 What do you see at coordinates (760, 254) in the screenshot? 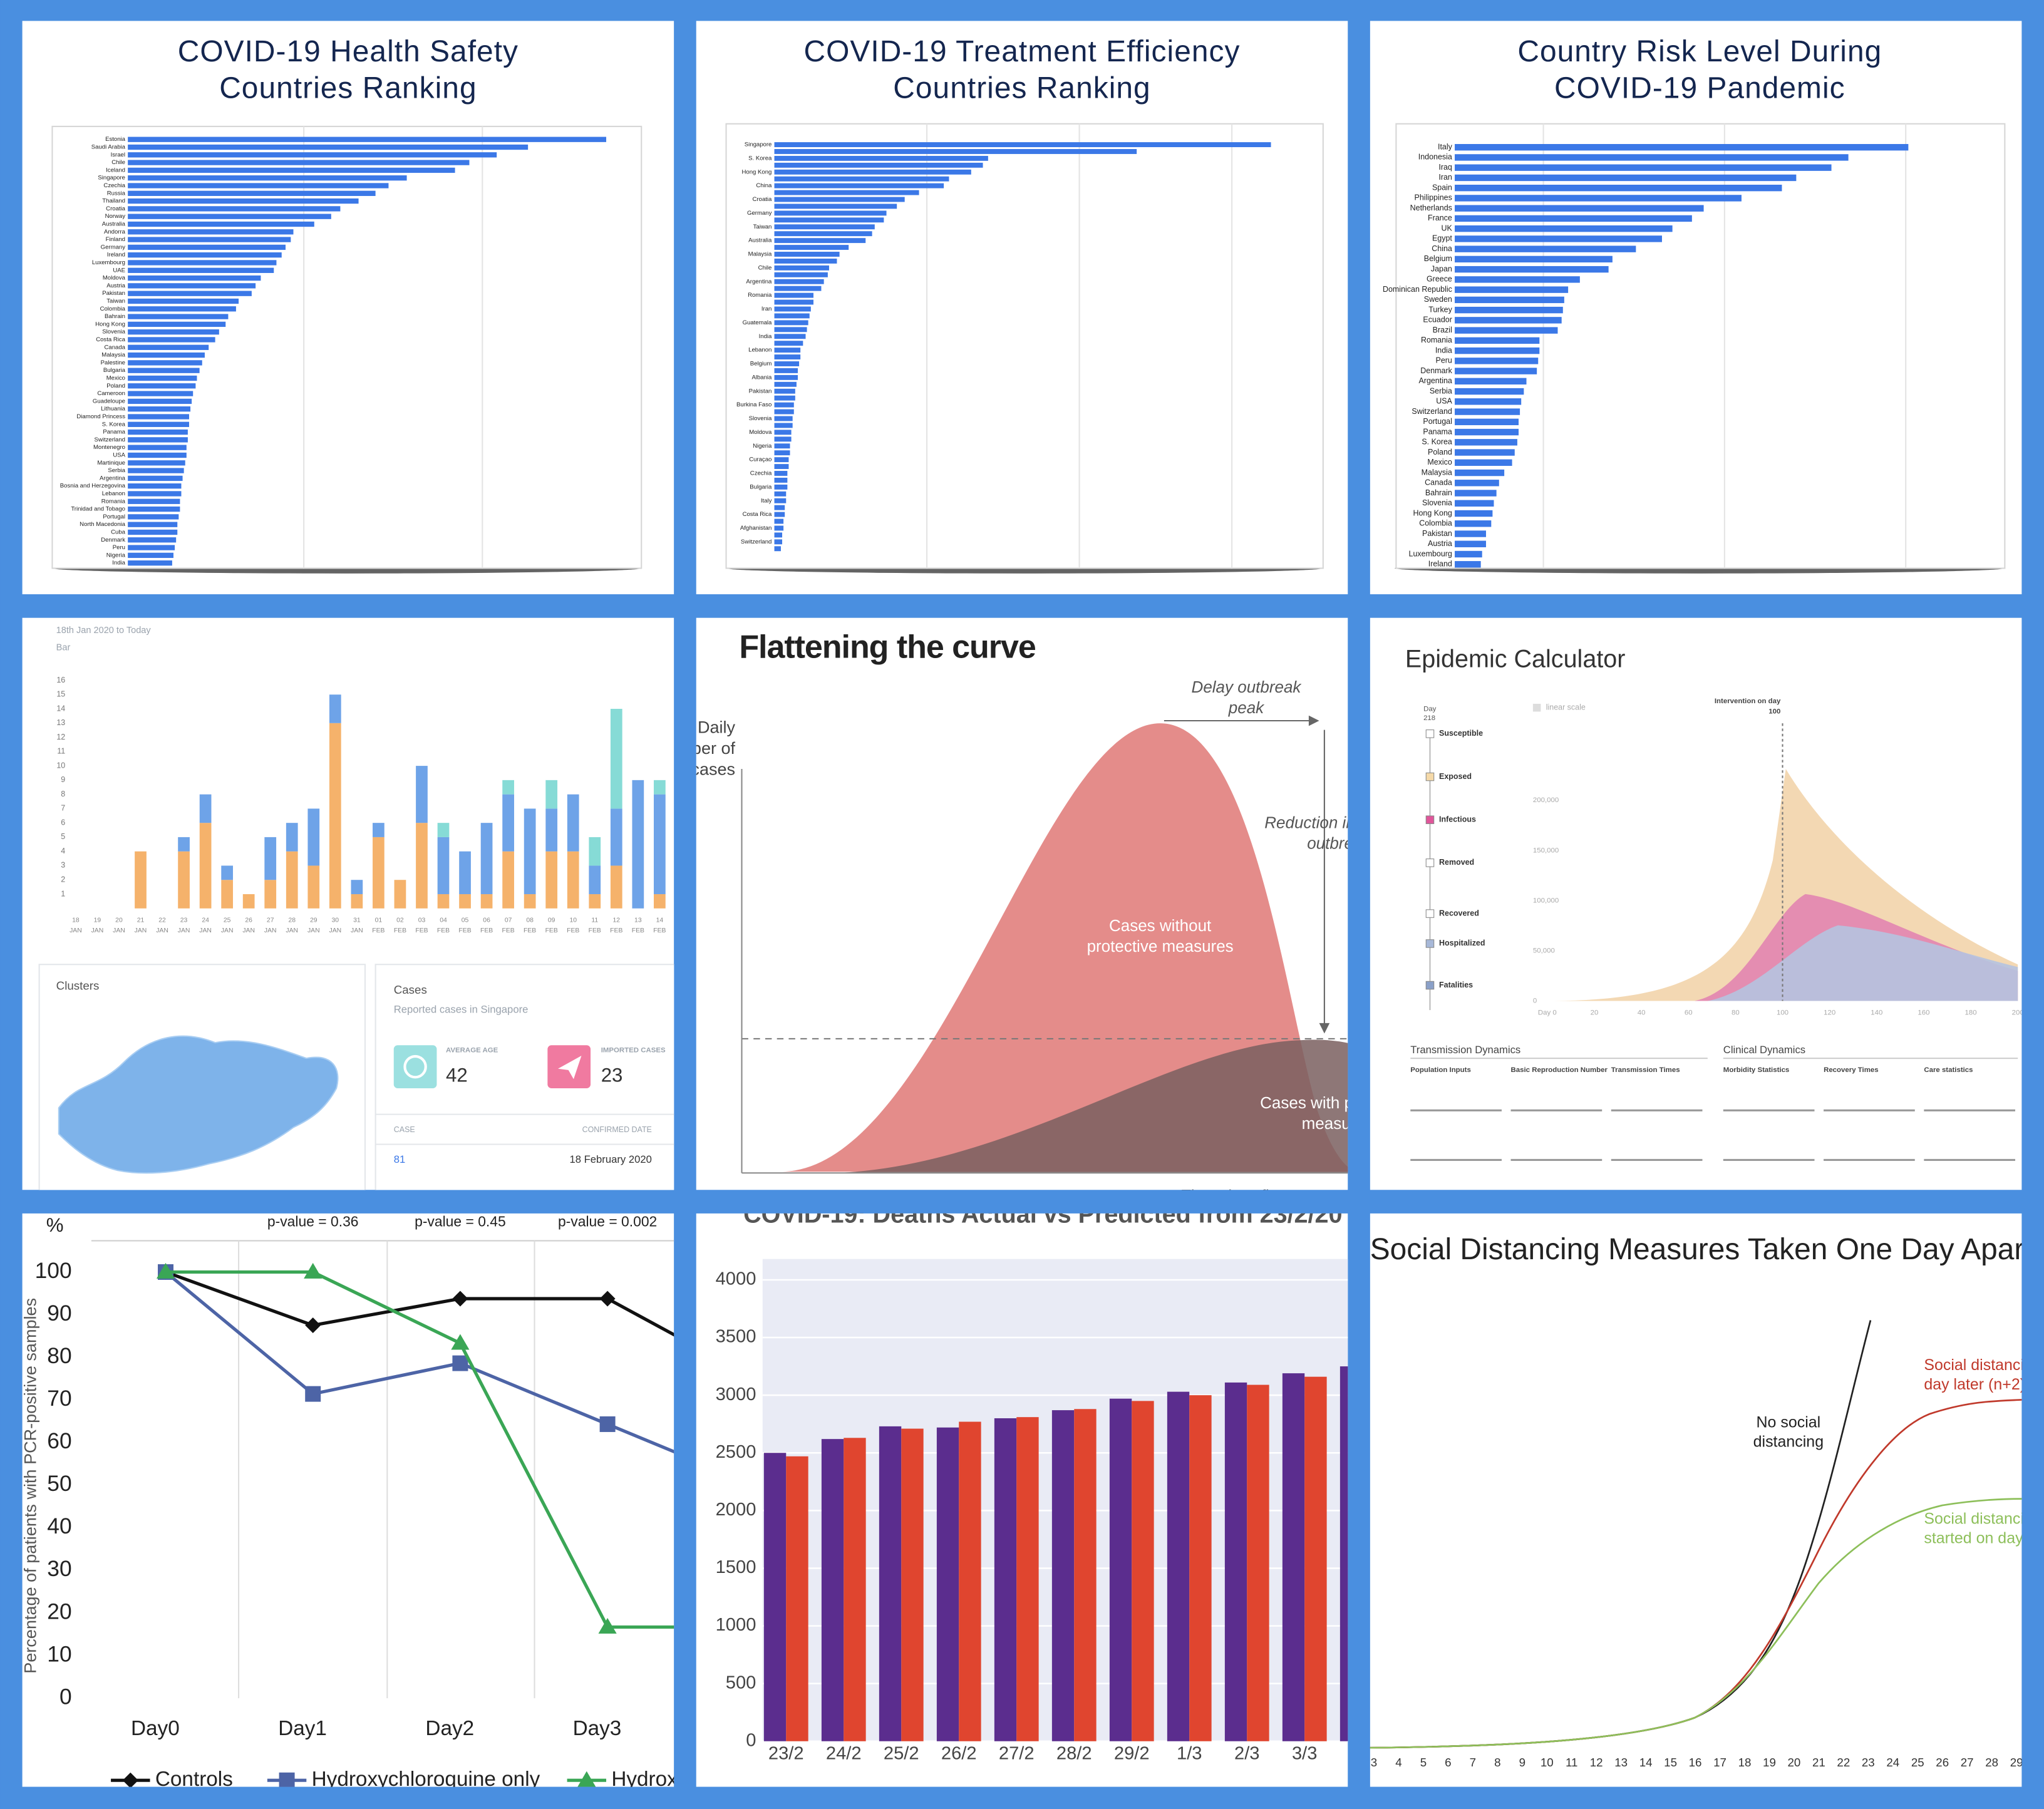
I see `category-label: Malaysia` at bounding box center [760, 254].